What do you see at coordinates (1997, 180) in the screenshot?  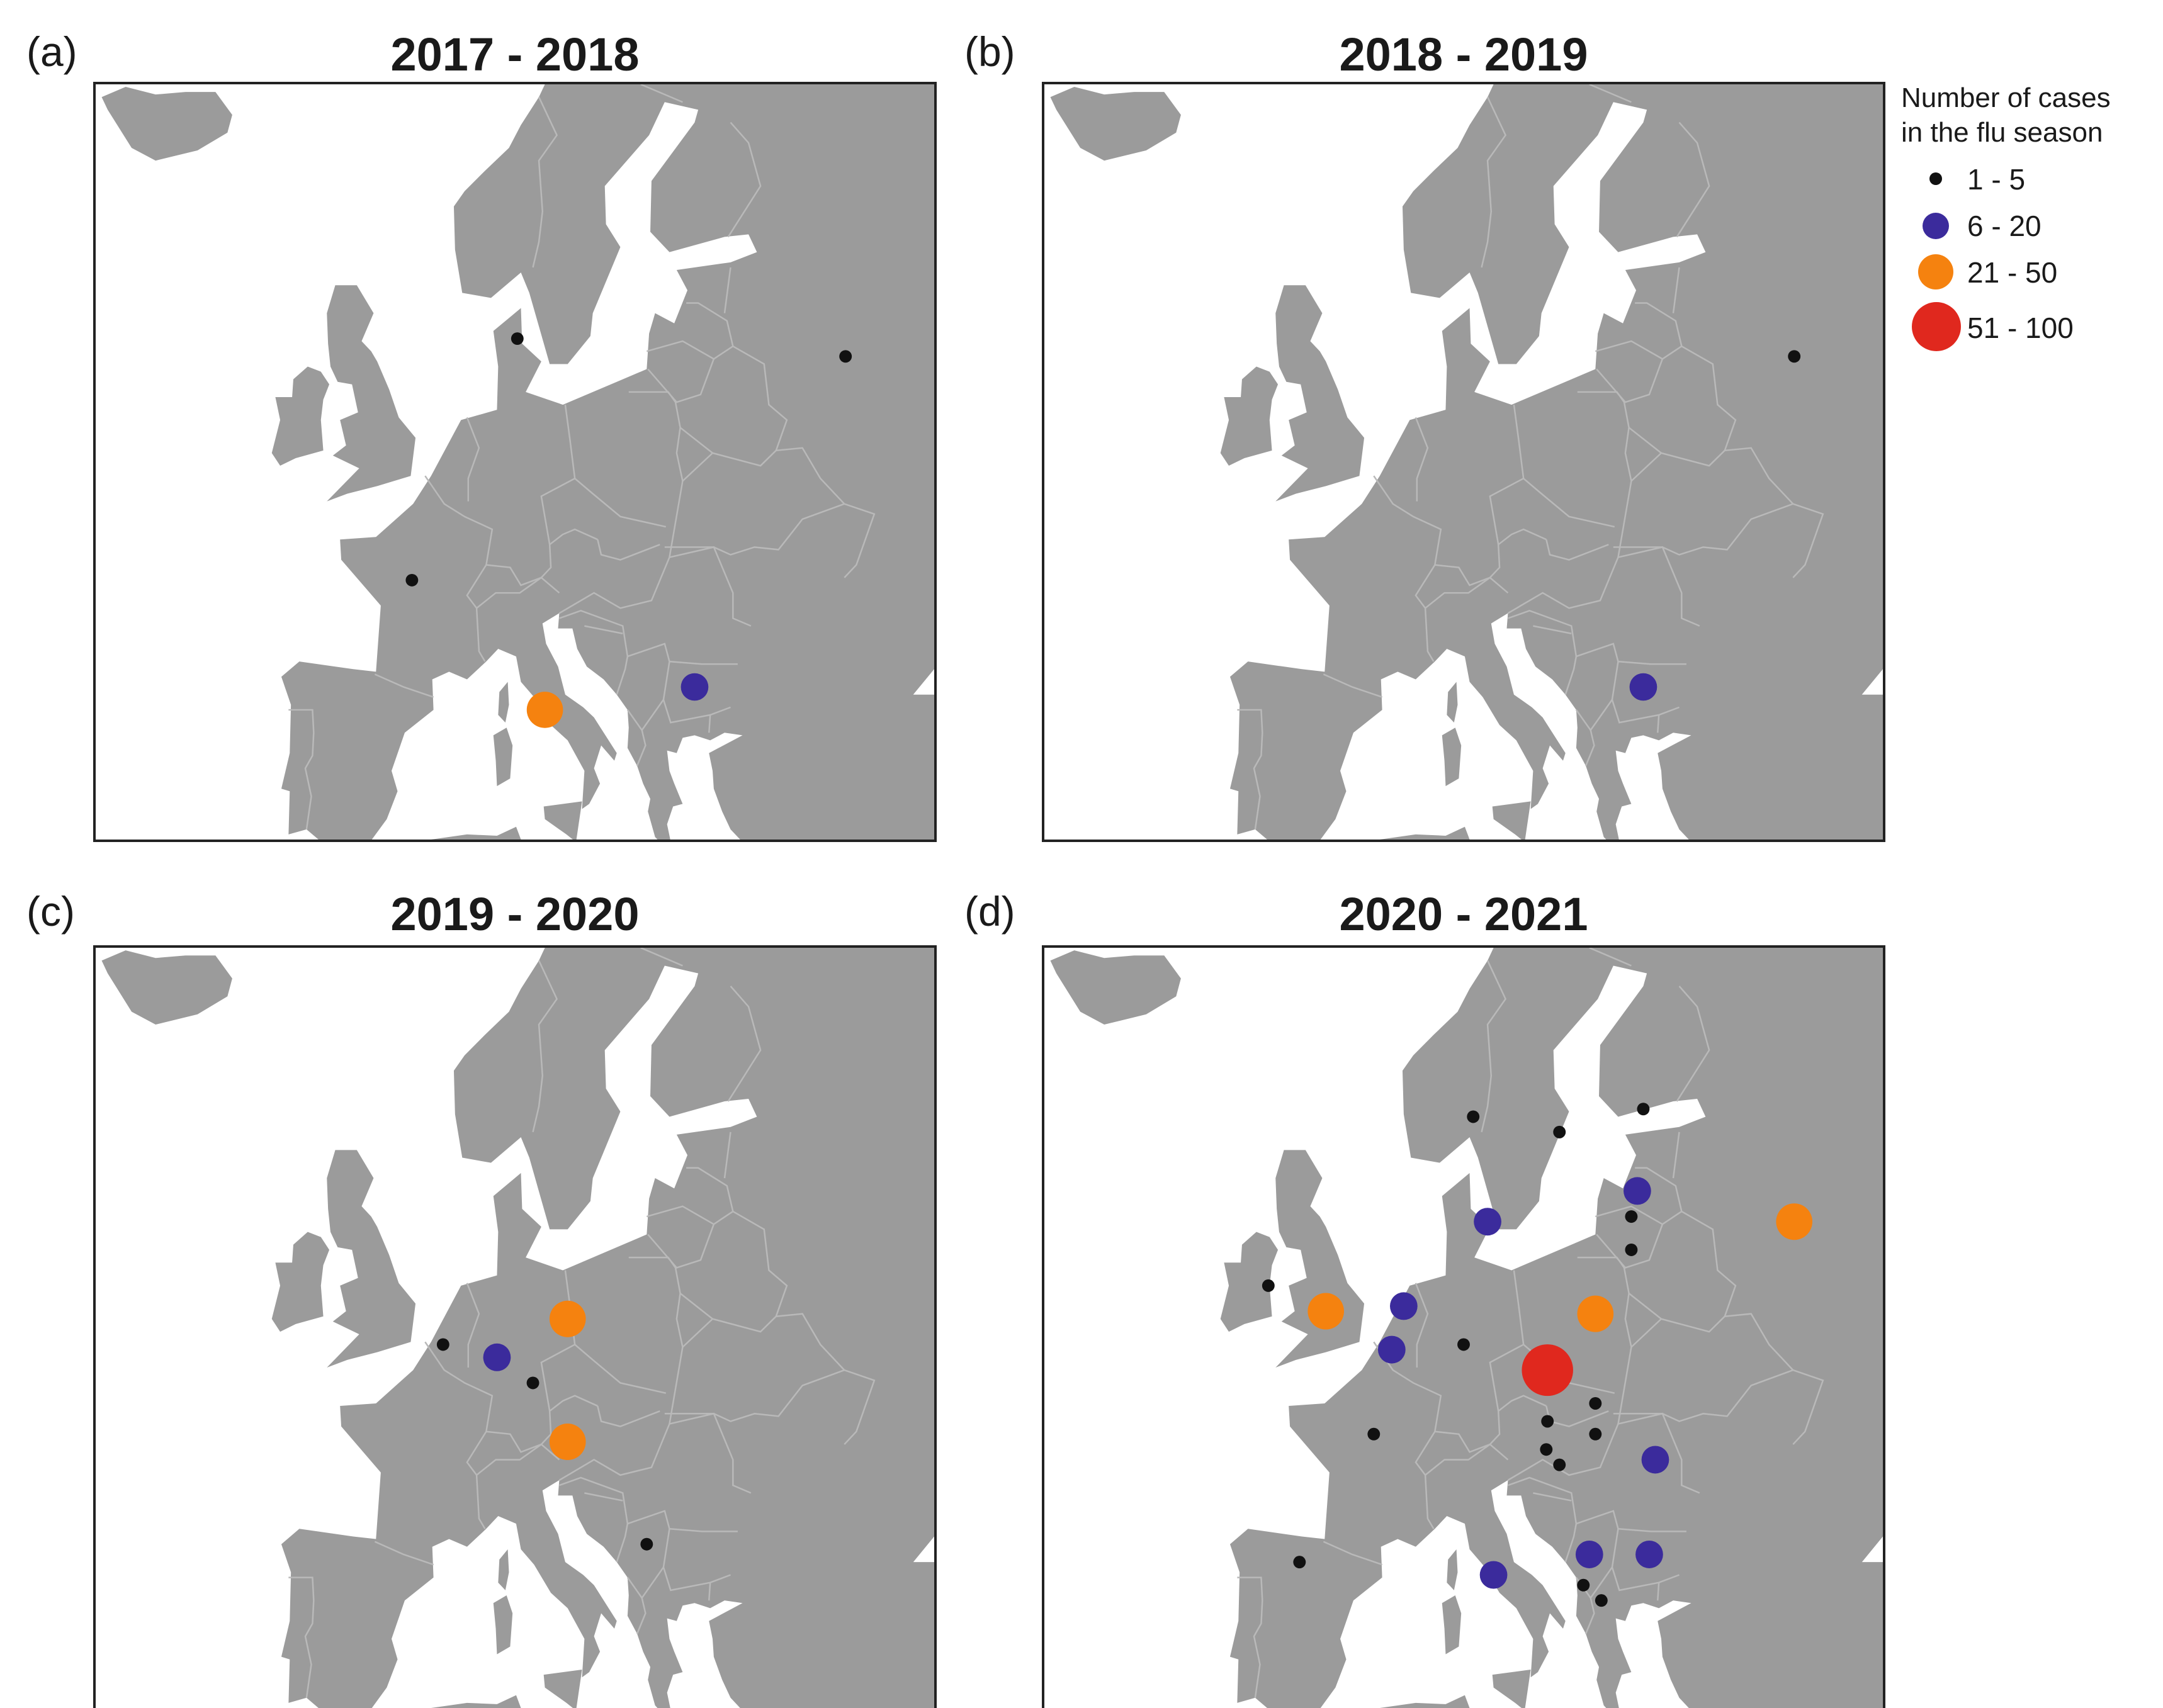 I see `legend-label-1-5: 1 - 5` at bounding box center [1997, 180].